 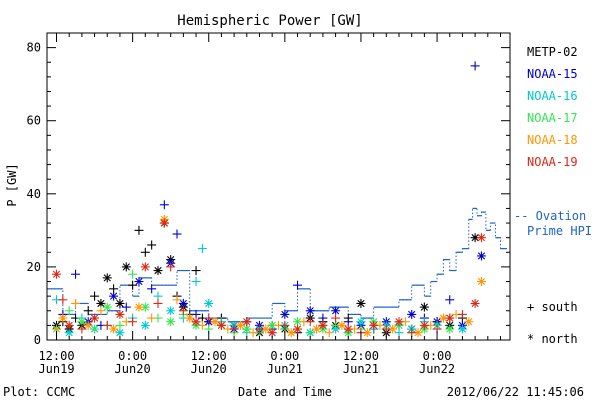 What do you see at coordinates (34, 267) in the screenshot?
I see `y-tick-label: 20` at bounding box center [34, 267].